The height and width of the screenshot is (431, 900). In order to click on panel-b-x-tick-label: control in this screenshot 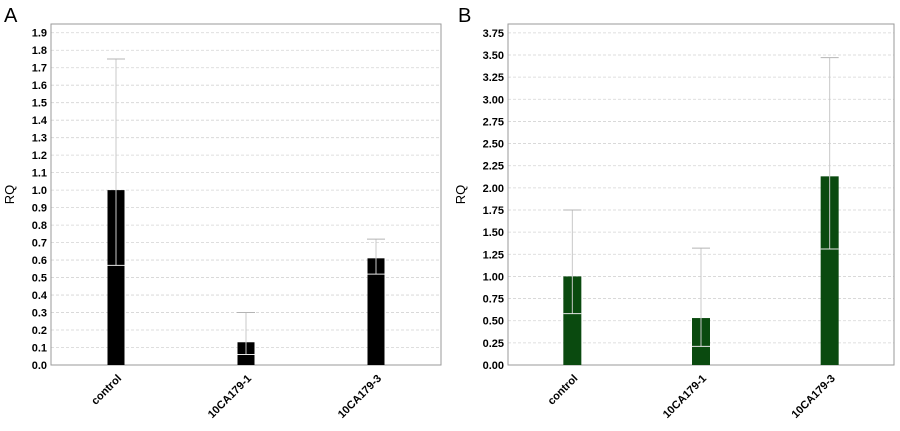, I will do `click(563, 390)`.